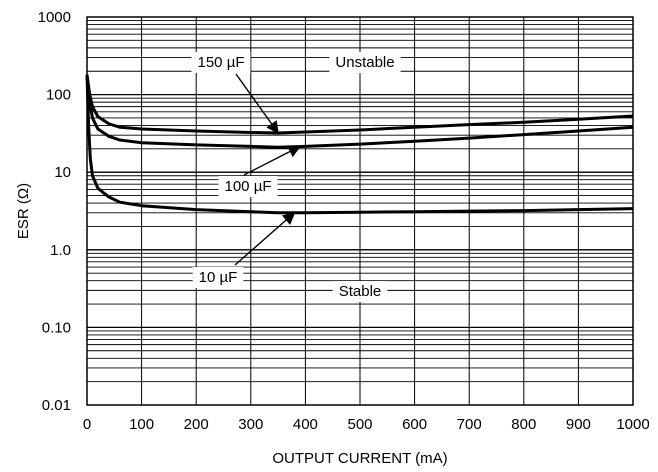  I want to click on y-tick-label: 100, so click(58, 95).